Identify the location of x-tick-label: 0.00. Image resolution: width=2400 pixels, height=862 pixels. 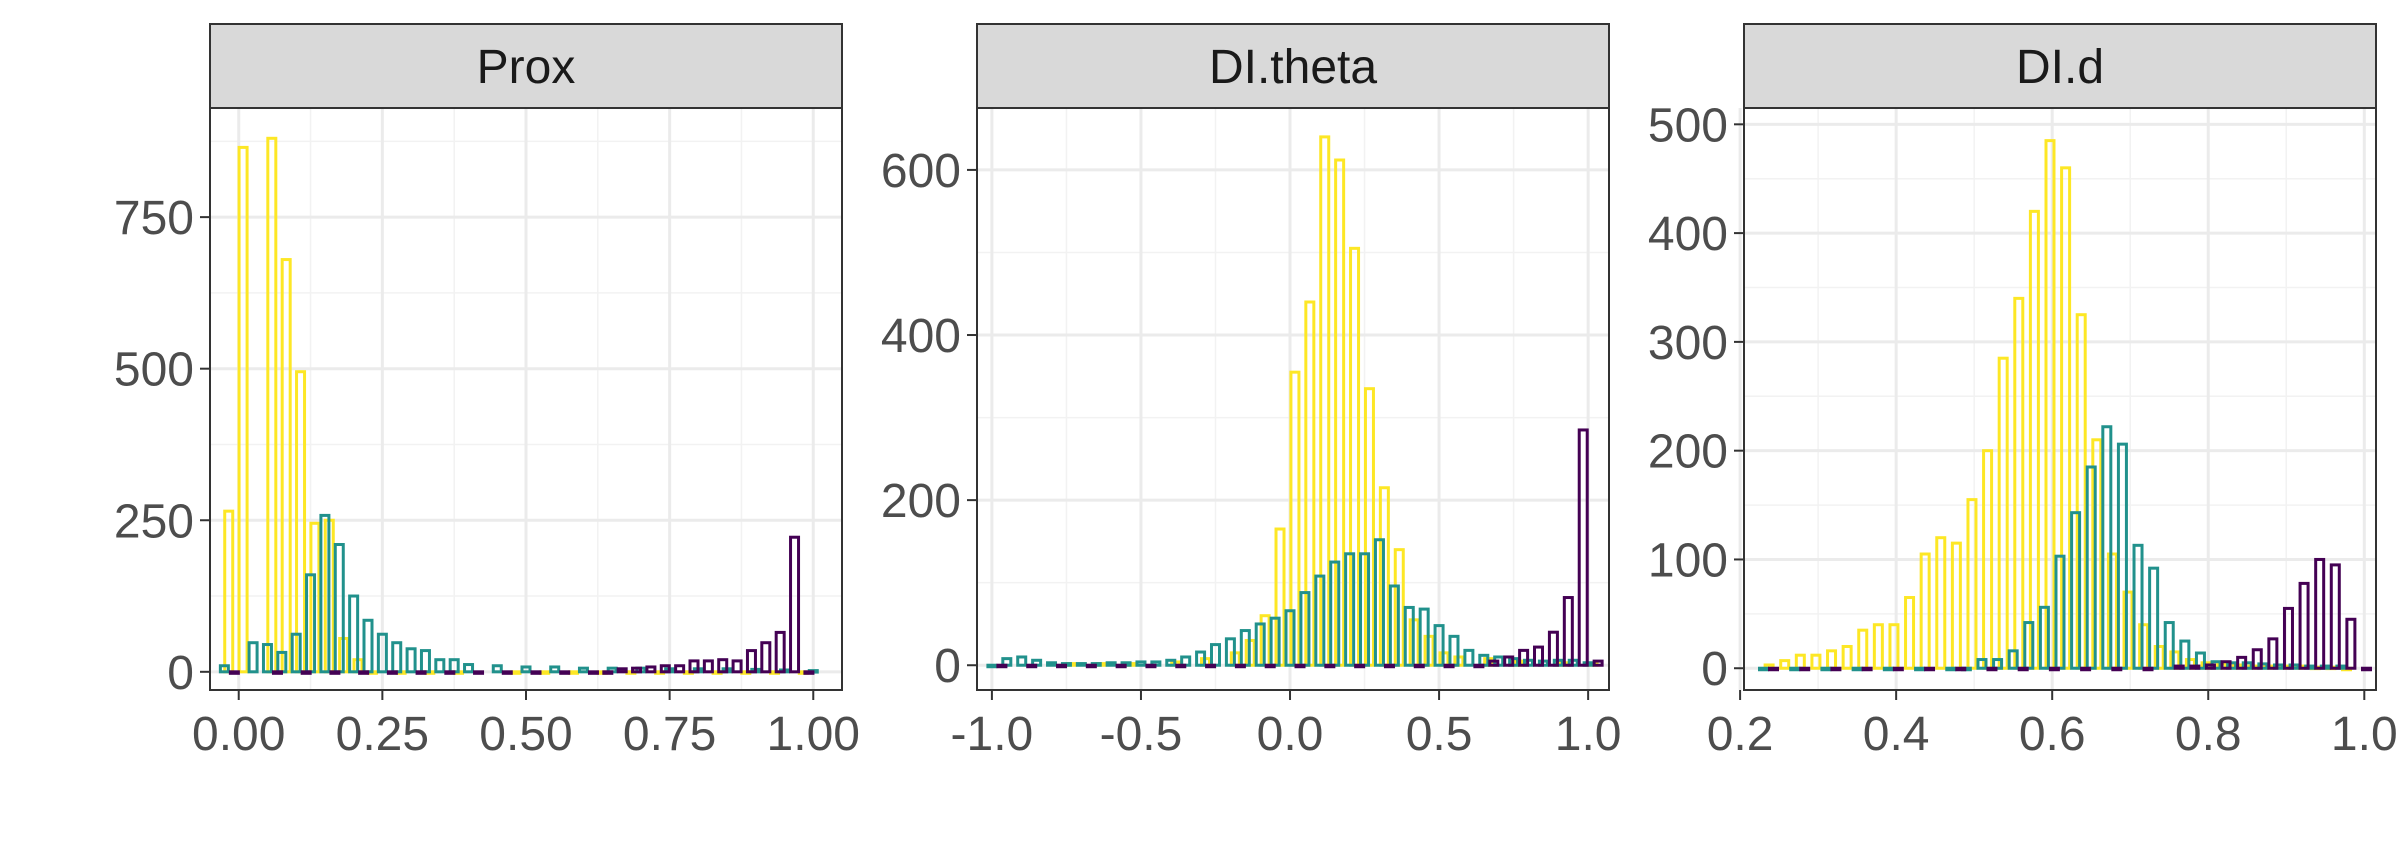
(238, 734).